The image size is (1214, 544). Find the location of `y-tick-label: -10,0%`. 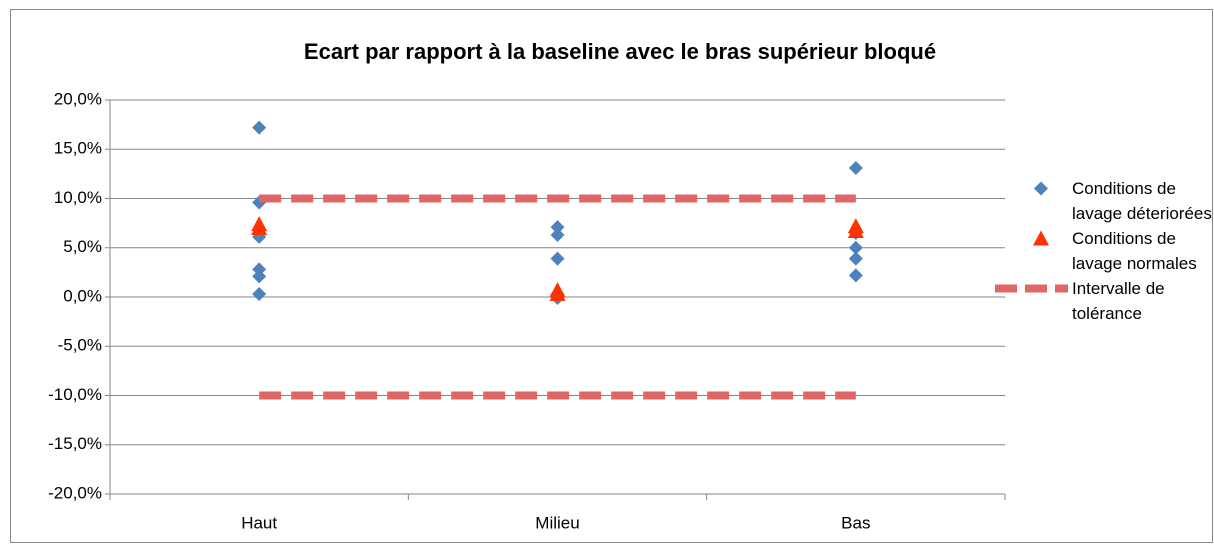

y-tick-label: -10,0% is located at coordinates (75, 394).